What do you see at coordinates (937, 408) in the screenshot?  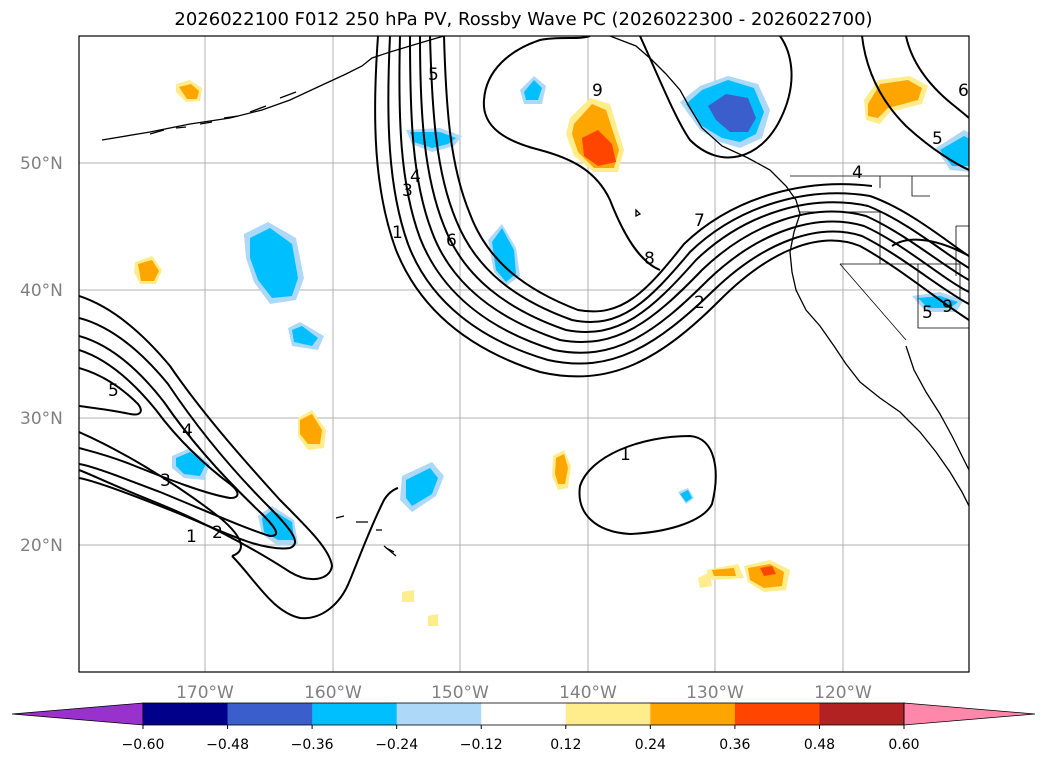 I see `baja-gulf-coast` at bounding box center [937, 408].